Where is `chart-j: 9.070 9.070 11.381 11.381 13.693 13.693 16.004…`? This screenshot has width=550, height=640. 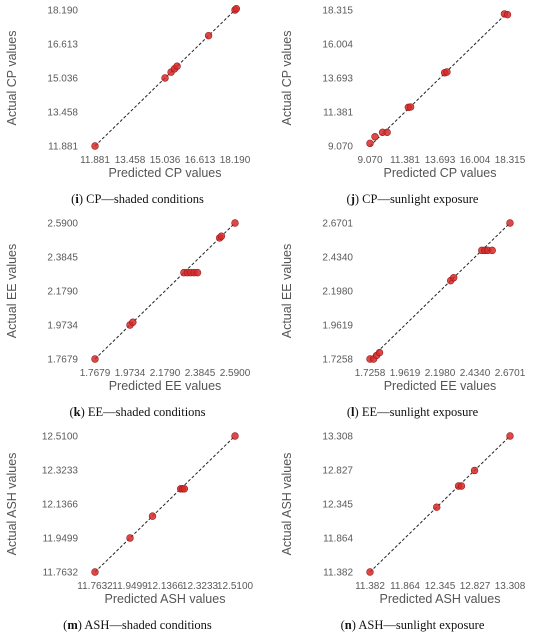
chart-j: 9.070 9.070 11.381 11.381 13.693 13.693 16.004… is located at coordinates (403, 93).